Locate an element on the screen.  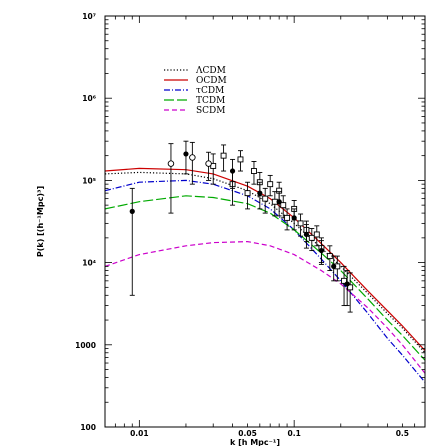
x-tick-label: 0.1 is located at coordinates (294, 433).